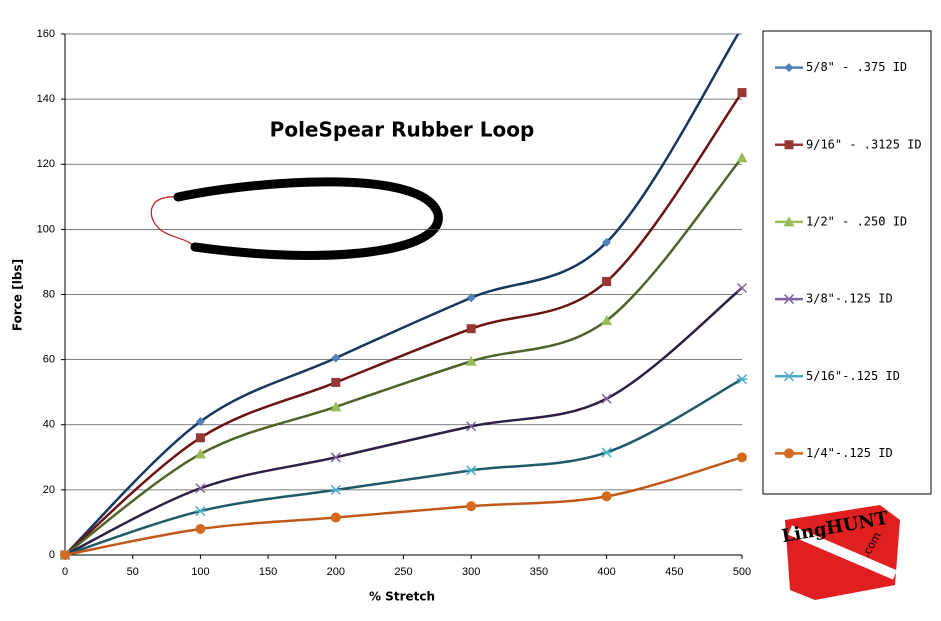 This screenshot has height=621, width=941. I want to click on x-tick-label: 200, so click(336, 572).